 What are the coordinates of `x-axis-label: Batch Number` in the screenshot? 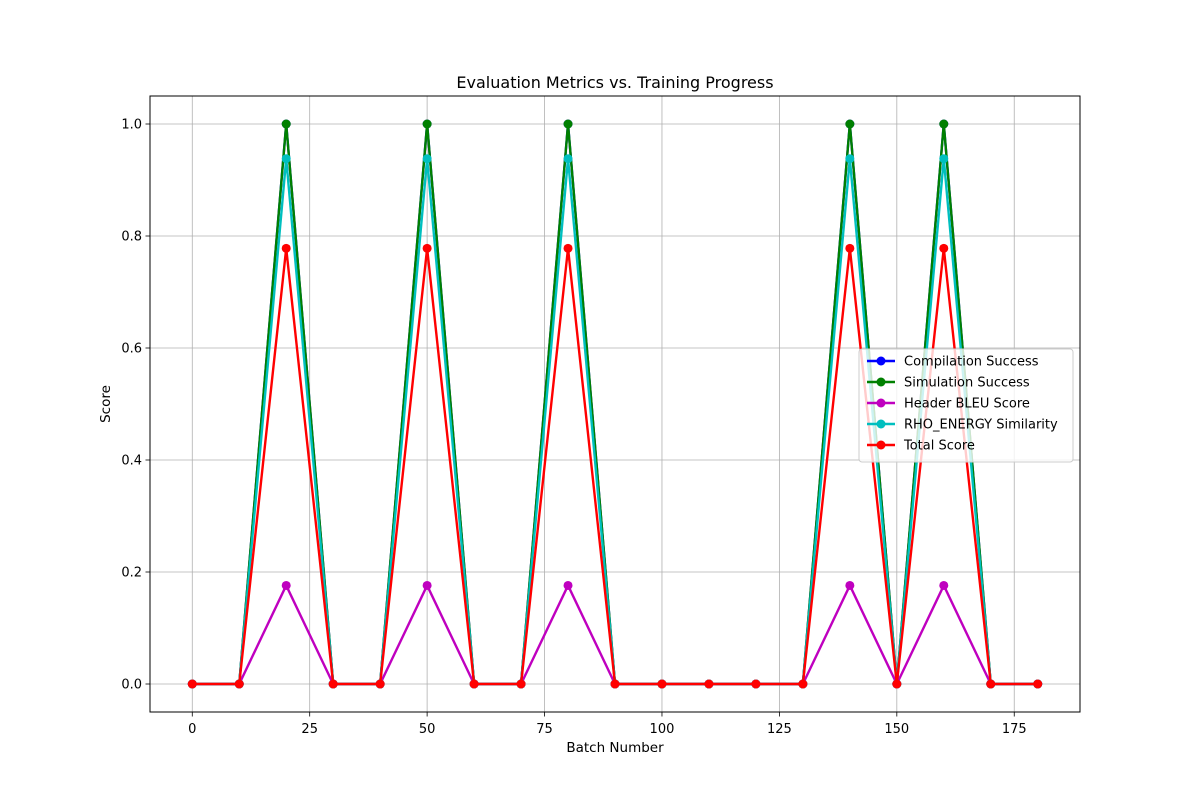 It's located at (615, 748).